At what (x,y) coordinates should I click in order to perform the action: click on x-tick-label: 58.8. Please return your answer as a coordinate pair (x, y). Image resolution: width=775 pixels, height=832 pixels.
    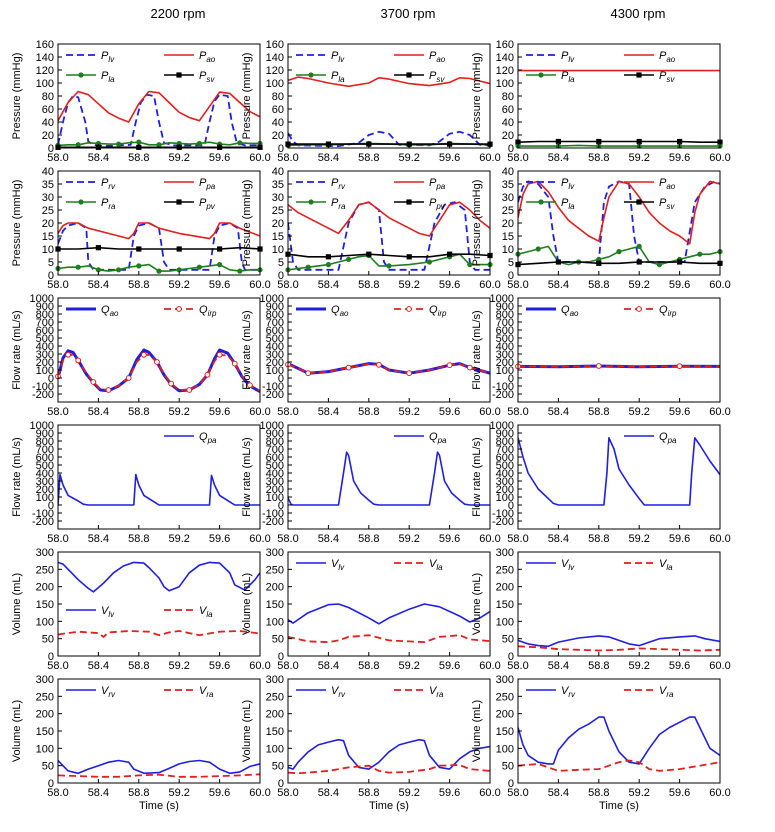
    Looking at the image, I should click on (368, 793).